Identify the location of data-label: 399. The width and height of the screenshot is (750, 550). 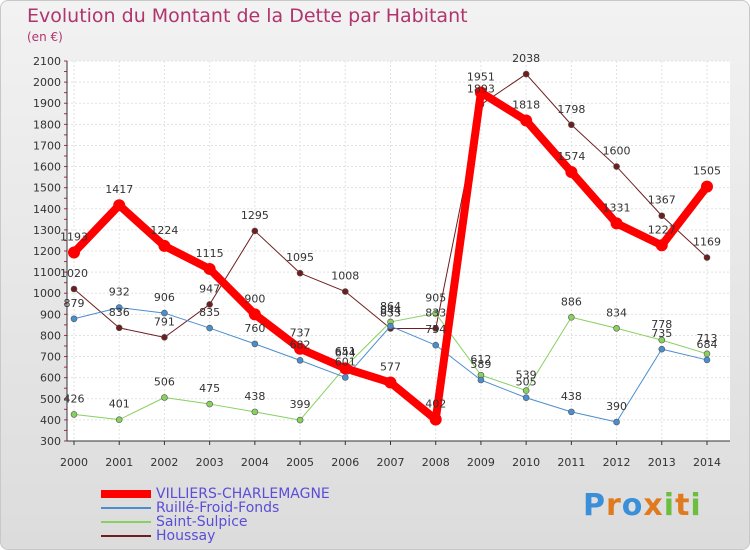
(300, 404).